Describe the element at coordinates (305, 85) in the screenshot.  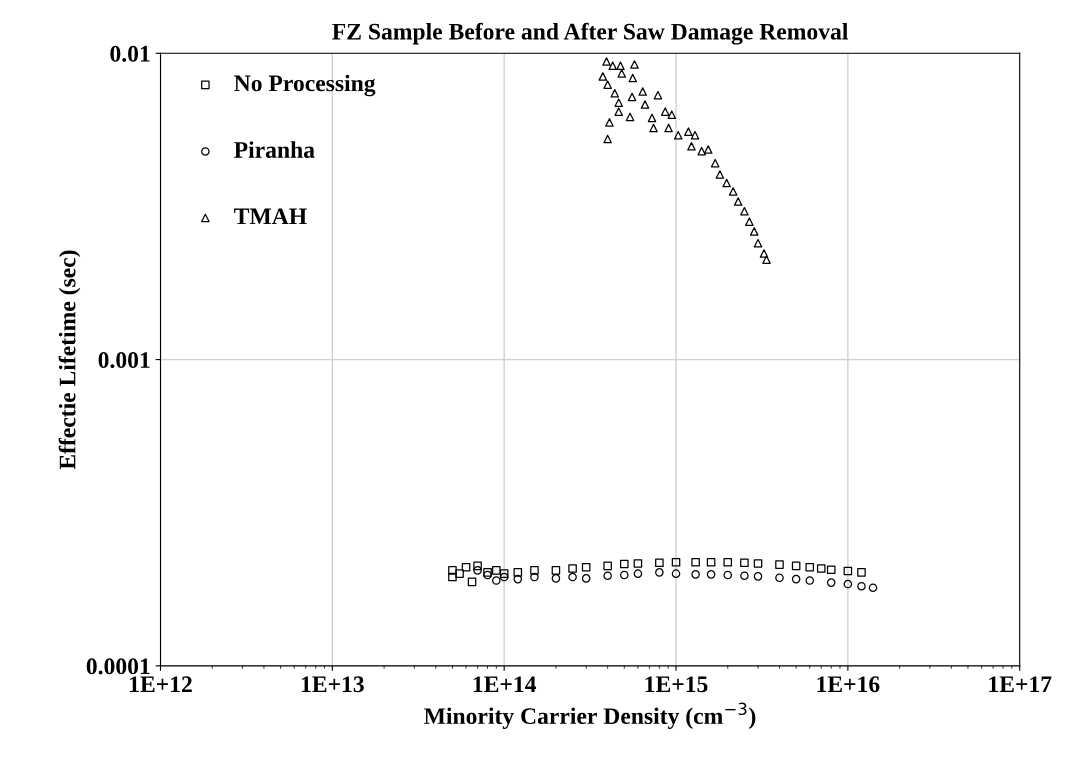
I see `legend-label: No Processing` at that location.